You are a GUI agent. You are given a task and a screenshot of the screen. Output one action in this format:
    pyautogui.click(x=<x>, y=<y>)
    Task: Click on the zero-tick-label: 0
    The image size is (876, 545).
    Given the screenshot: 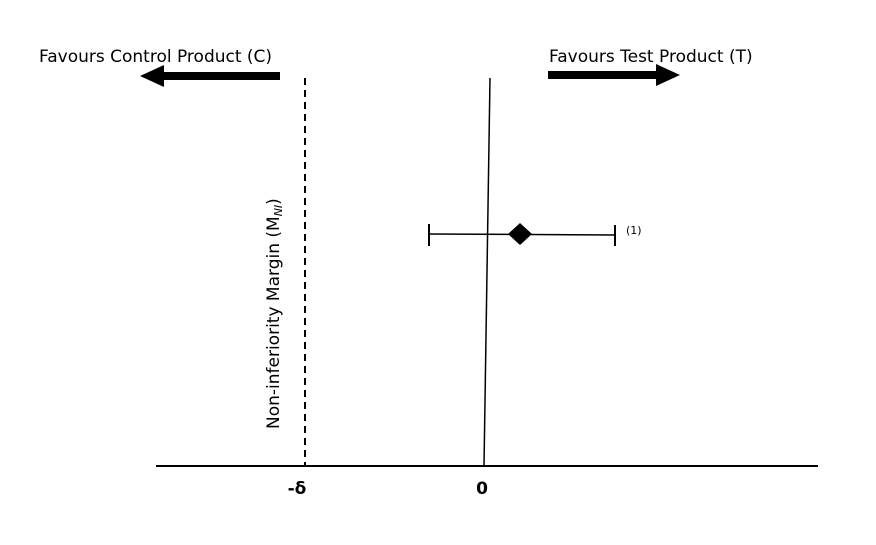 What is the action you would take?
    pyautogui.click(x=482, y=489)
    